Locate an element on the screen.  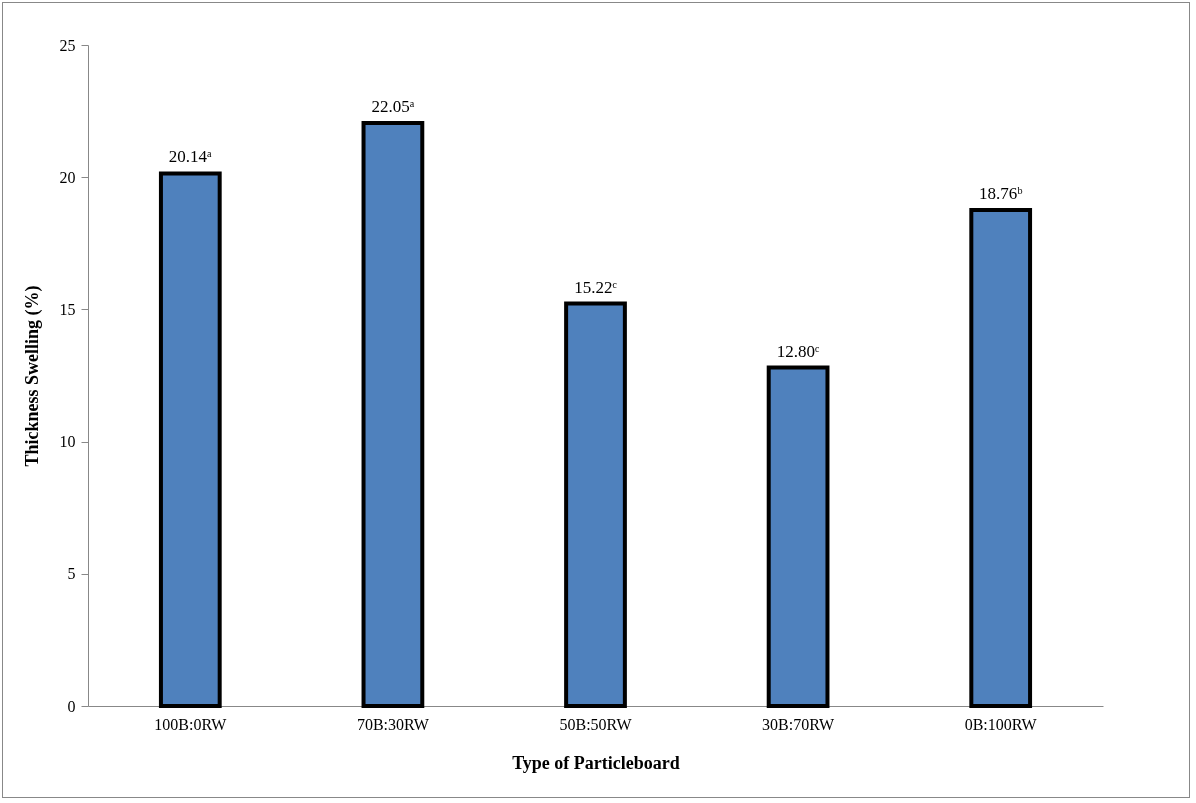
x-axis-title: Type of Particleboard is located at coordinates (596, 762).